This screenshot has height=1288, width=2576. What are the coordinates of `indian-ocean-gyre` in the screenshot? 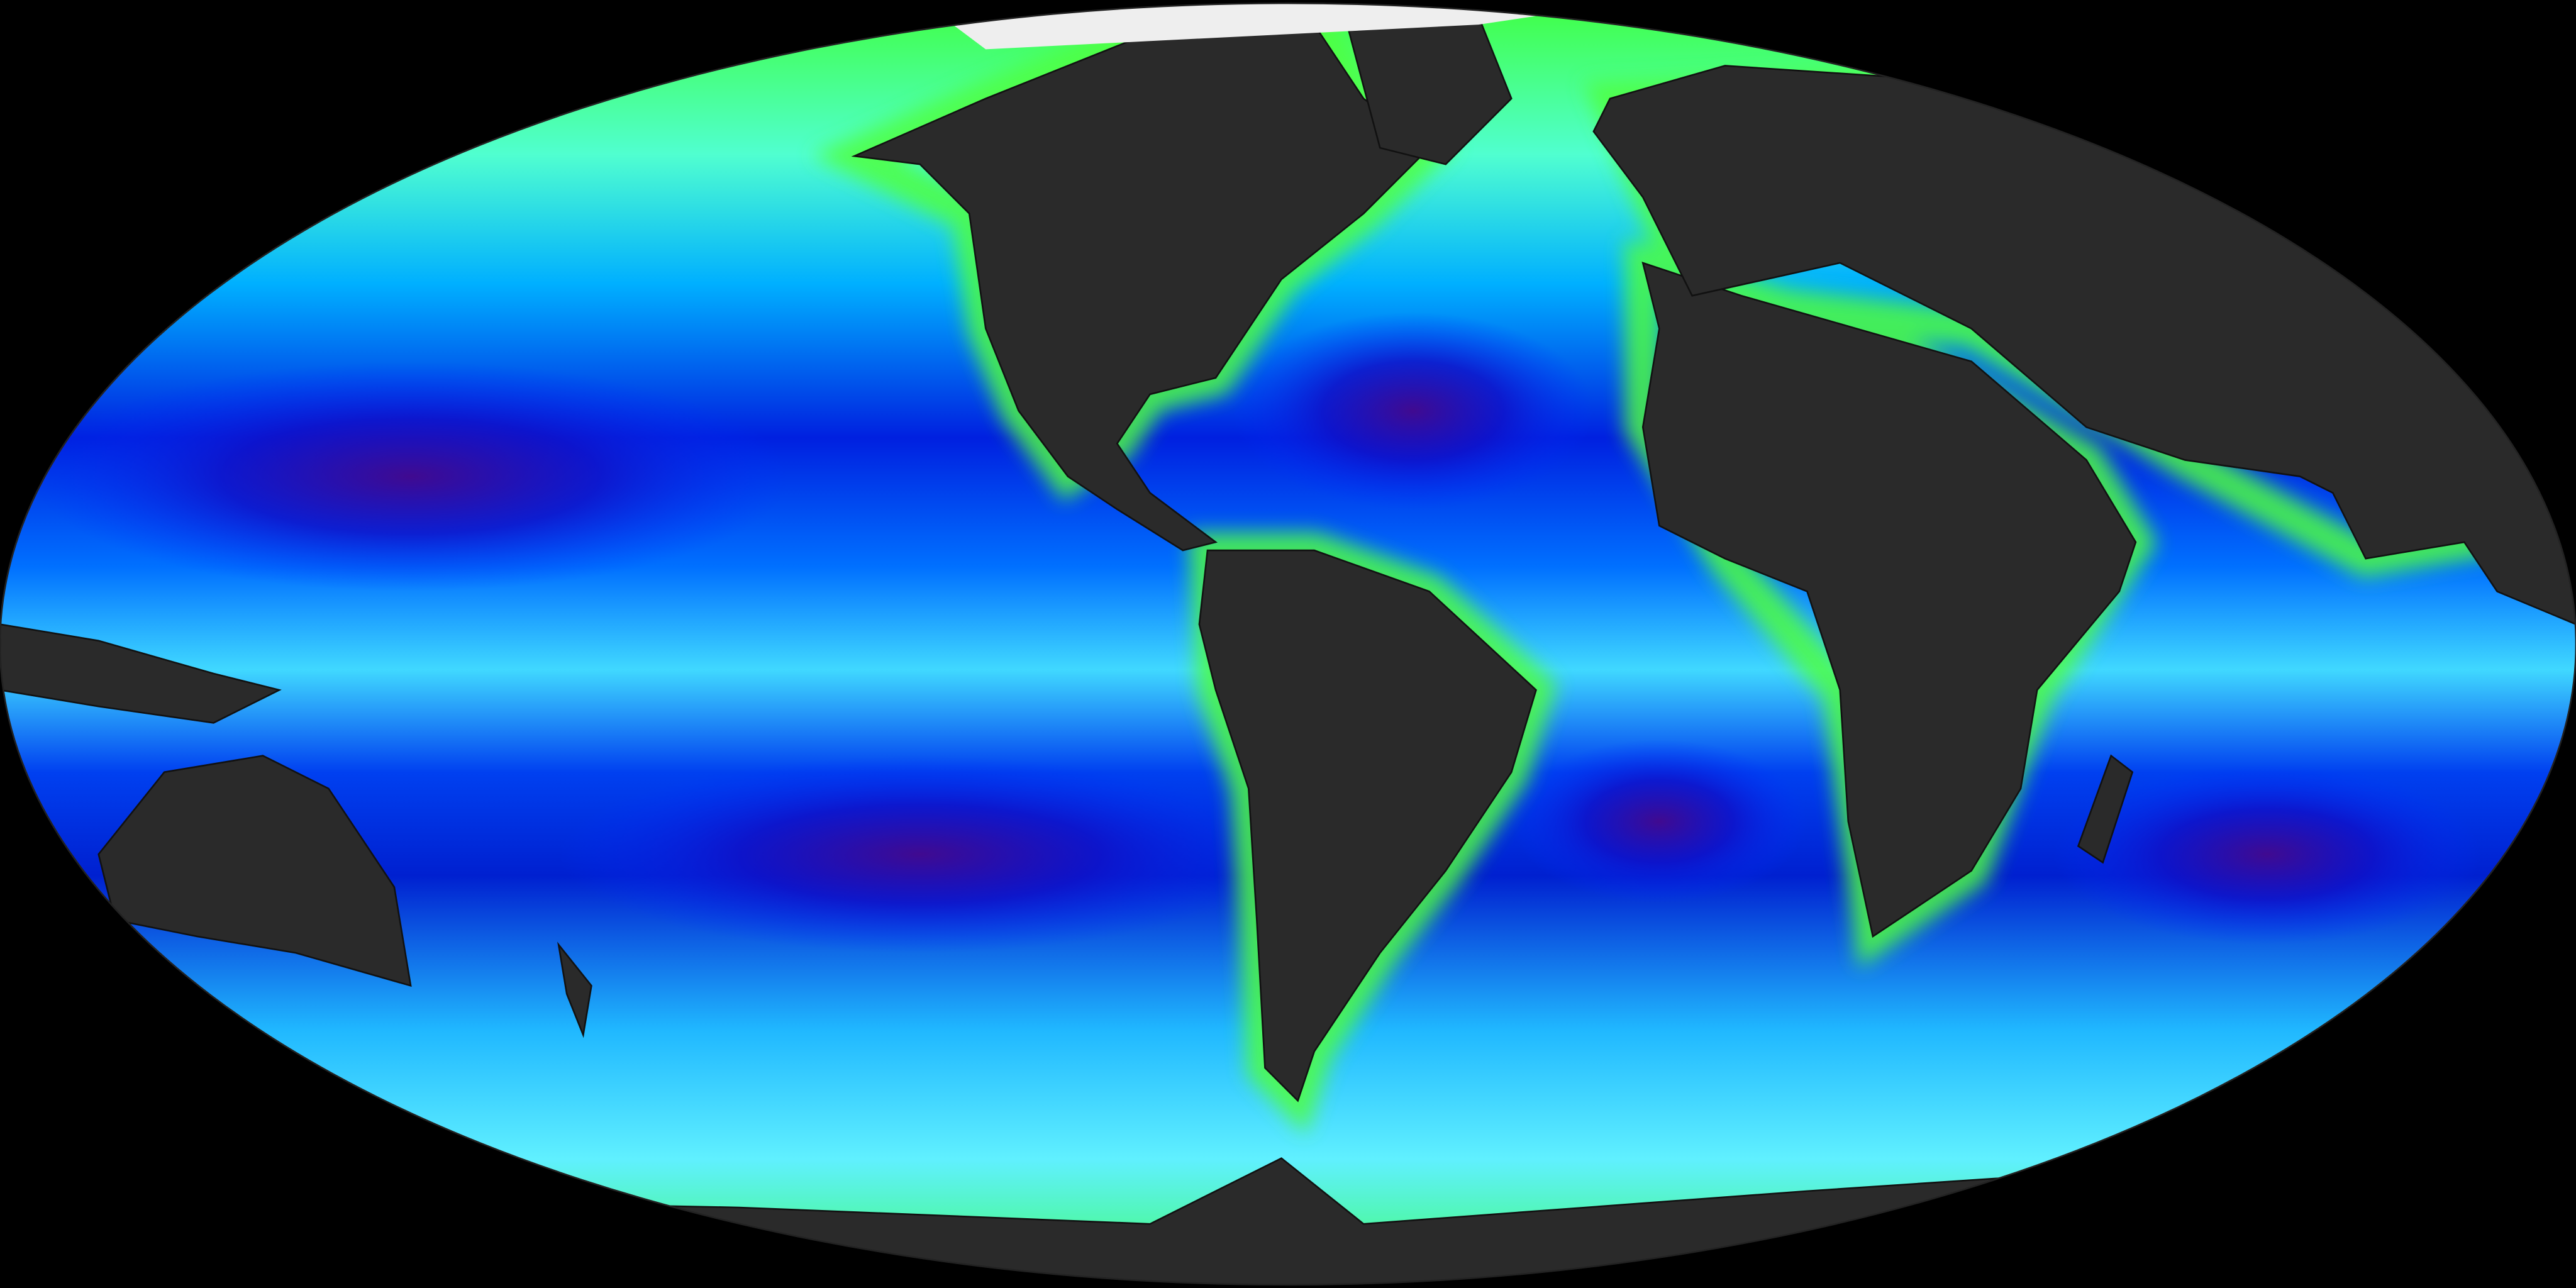 It's located at (2267, 854).